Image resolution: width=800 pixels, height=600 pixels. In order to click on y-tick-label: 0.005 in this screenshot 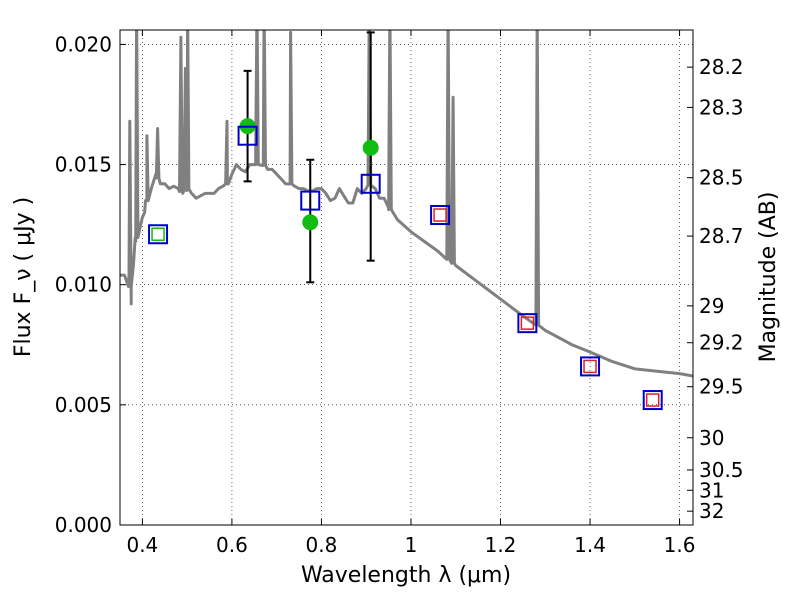, I will do `click(83, 405)`.